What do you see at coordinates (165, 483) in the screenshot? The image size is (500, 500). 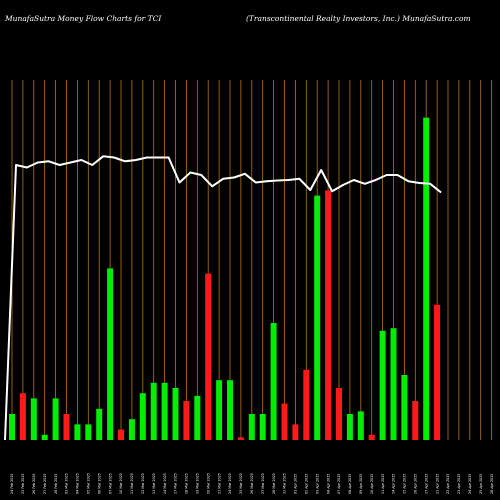 I see `x-tick-label: 14 Mar 2025` at bounding box center [165, 483].